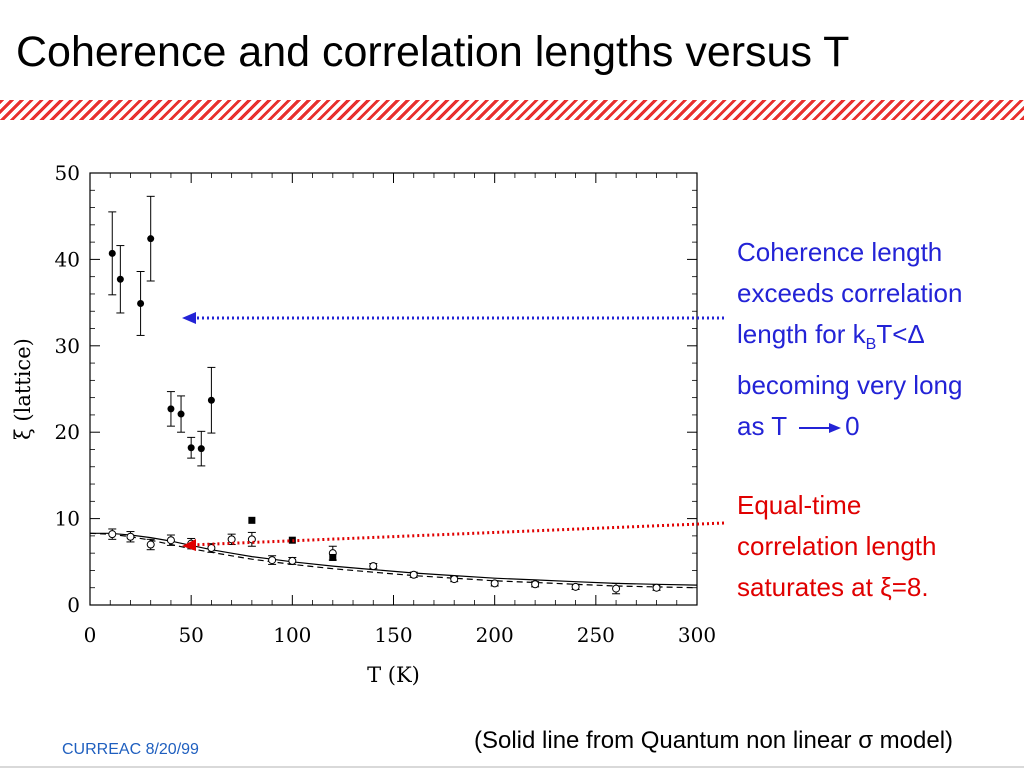  I want to click on coherence-line-2: exceeds correlation, so click(850, 293).